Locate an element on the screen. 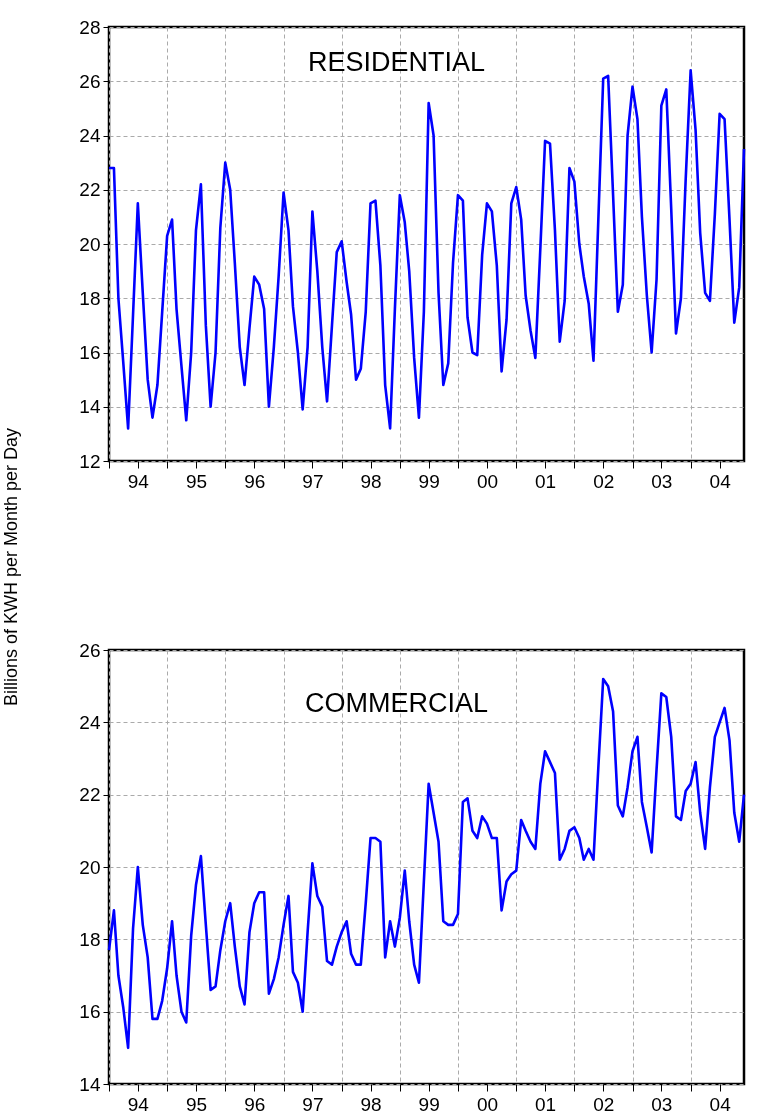 The height and width of the screenshot is (1111, 773). y-tick-label: 12 is located at coordinates (90, 461).